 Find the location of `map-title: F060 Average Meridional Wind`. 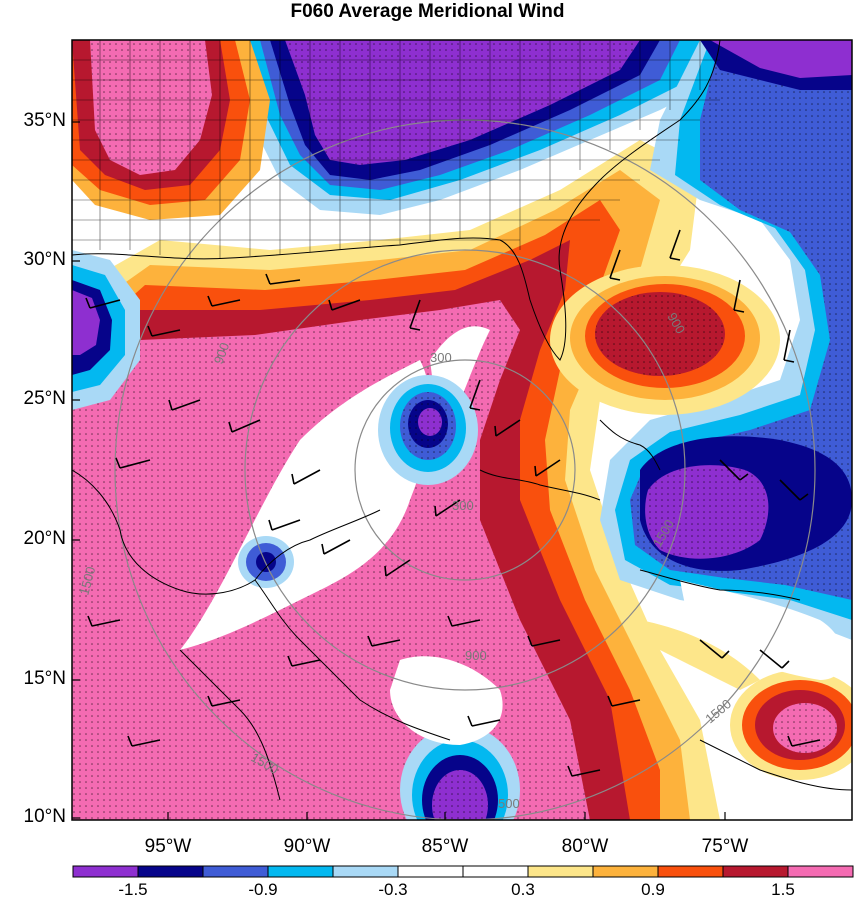

map-title: F060 Average Meridional Wind is located at coordinates (427, 11).